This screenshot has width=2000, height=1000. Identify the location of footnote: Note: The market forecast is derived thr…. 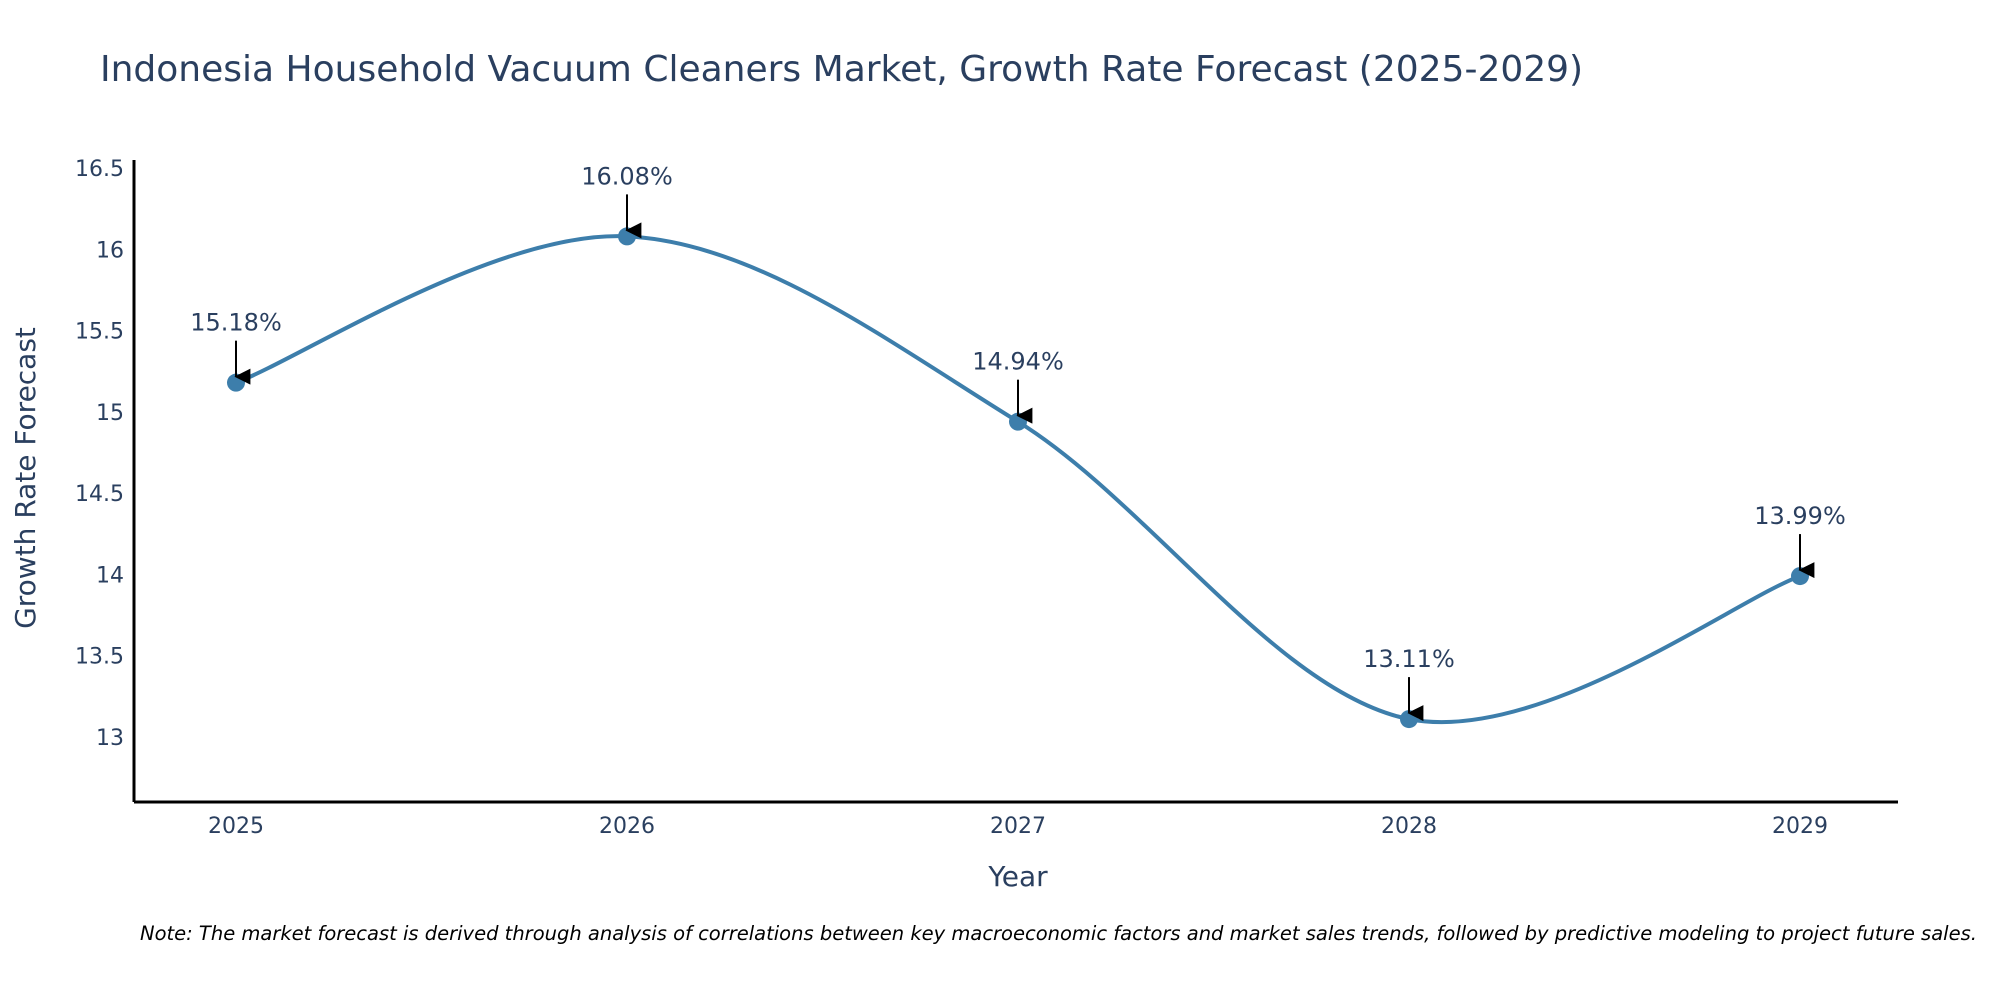
(1058, 933).